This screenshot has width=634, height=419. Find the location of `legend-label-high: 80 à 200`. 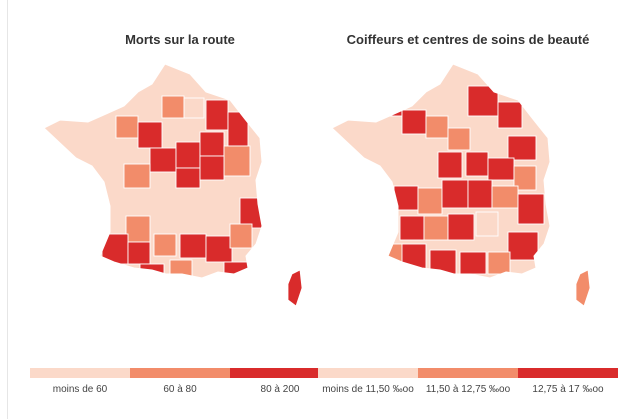

legend-label-high: 80 à 200 is located at coordinates (280, 389).